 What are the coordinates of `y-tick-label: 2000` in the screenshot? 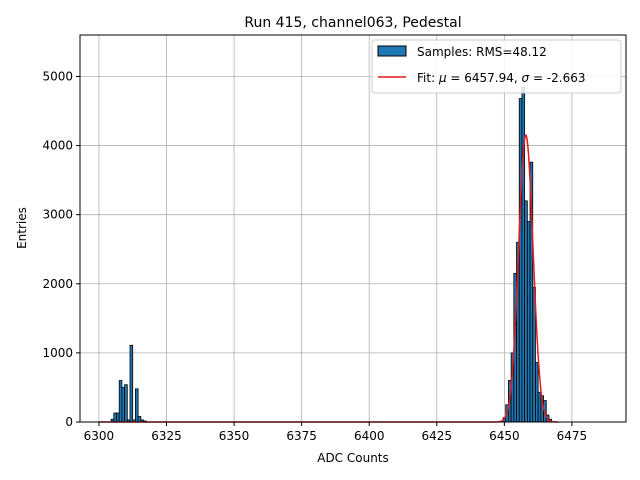 It's located at (57, 284).